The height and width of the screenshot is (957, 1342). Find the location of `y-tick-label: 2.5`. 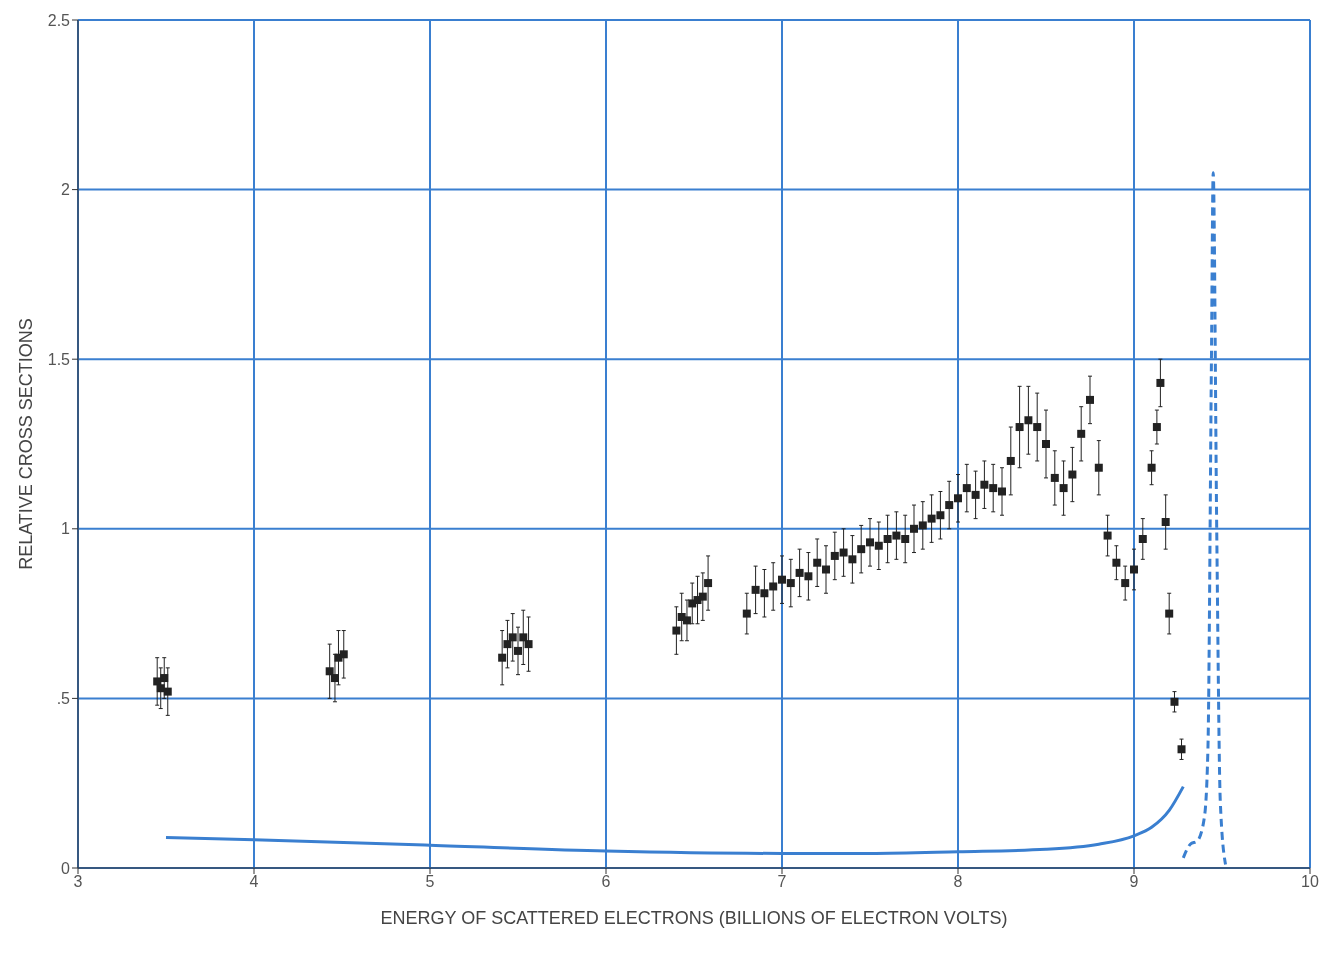

y-tick-label: 2.5 is located at coordinates (59, 20).